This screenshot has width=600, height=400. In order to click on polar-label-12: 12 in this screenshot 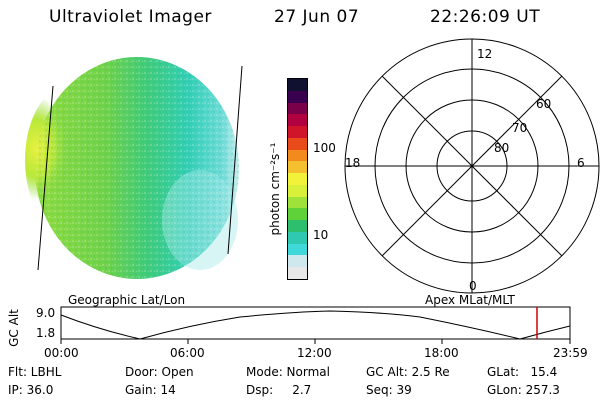, I will do `click(485, 54)`.